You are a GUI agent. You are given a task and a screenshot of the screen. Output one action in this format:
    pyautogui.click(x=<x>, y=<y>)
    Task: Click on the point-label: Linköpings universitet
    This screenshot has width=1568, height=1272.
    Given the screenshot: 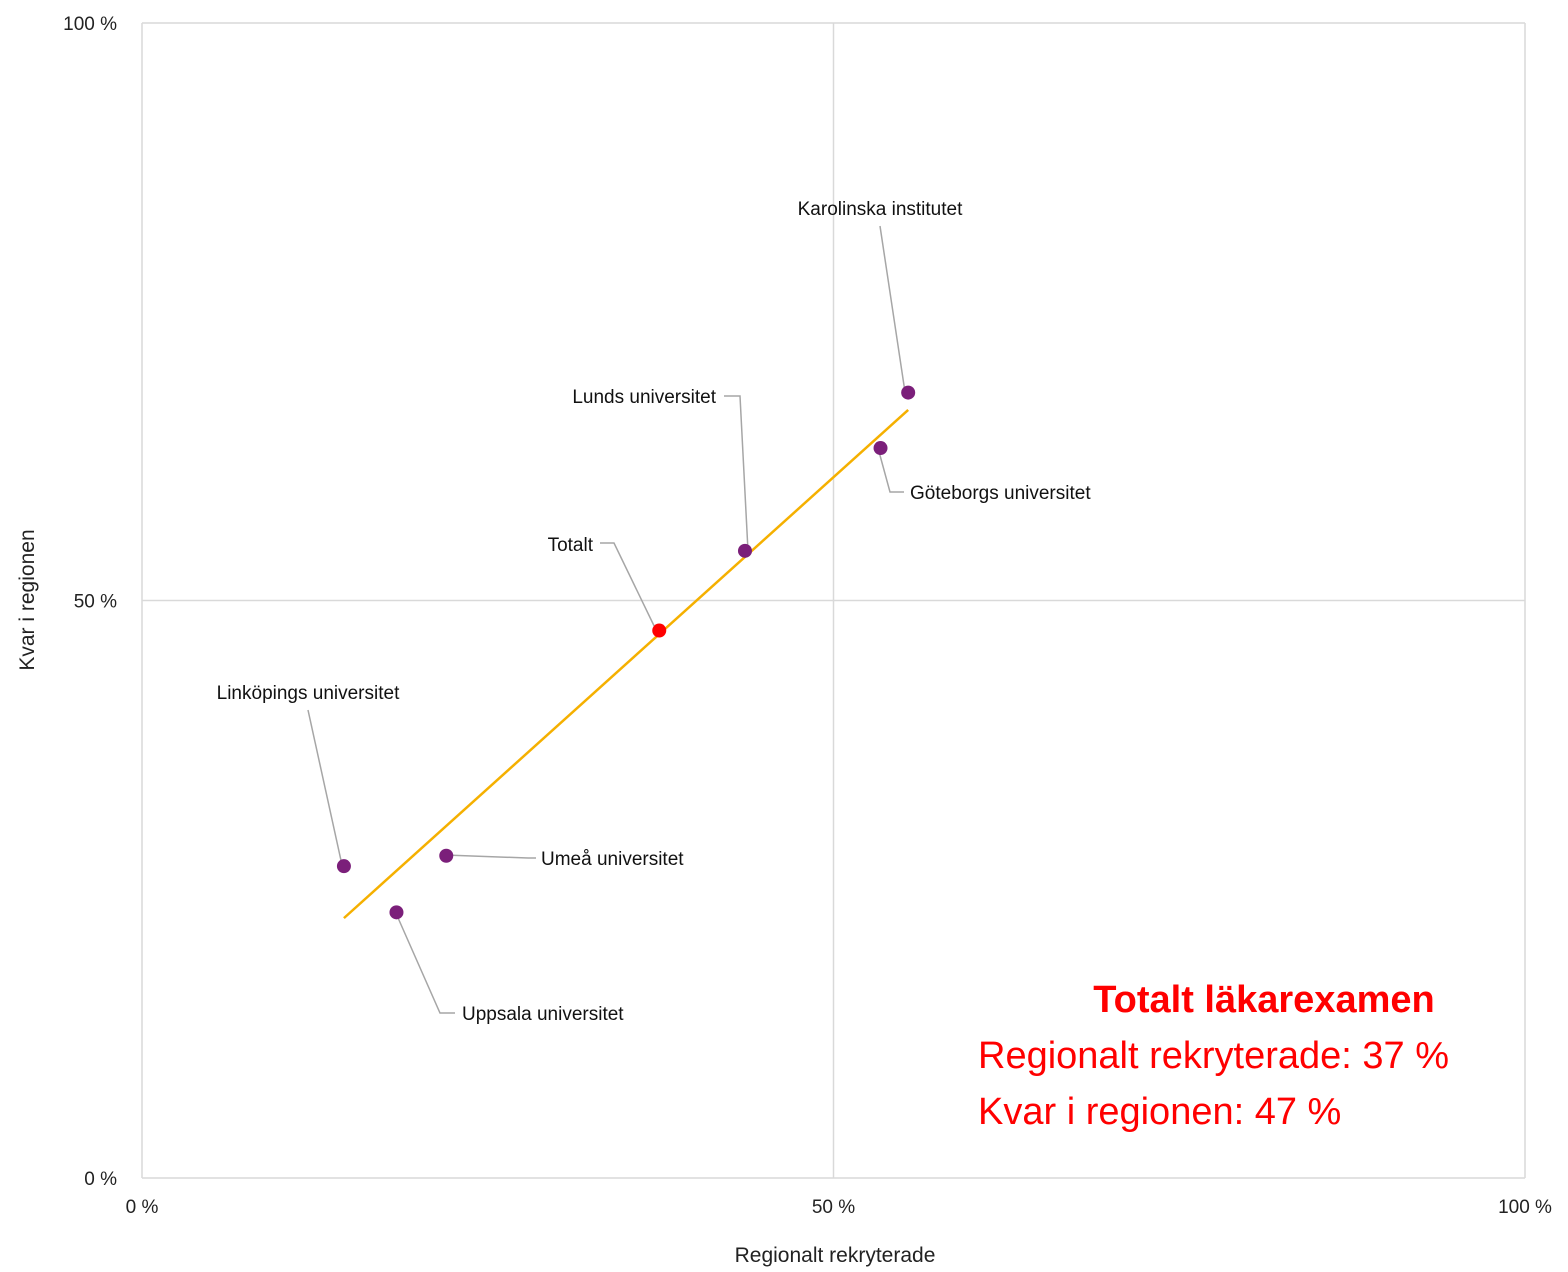 What is the action you would take?
    pyautogui.click(x=308, y=693)
    